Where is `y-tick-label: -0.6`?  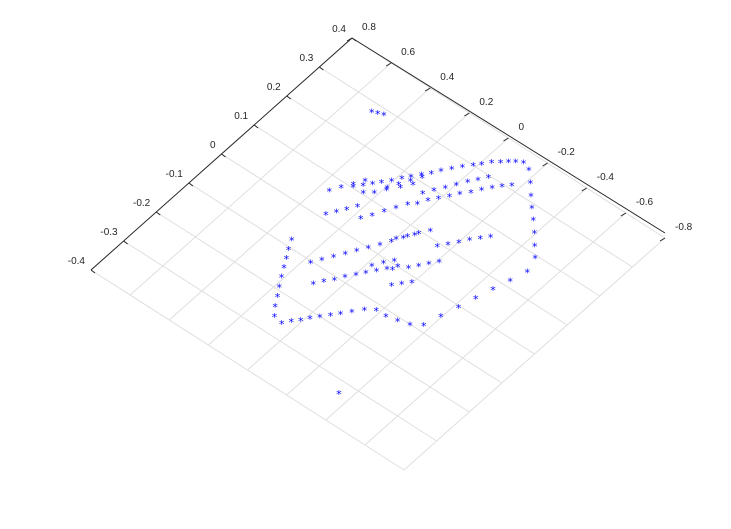 y-tick-label: -0.6 is located at coordinates (645, 202).